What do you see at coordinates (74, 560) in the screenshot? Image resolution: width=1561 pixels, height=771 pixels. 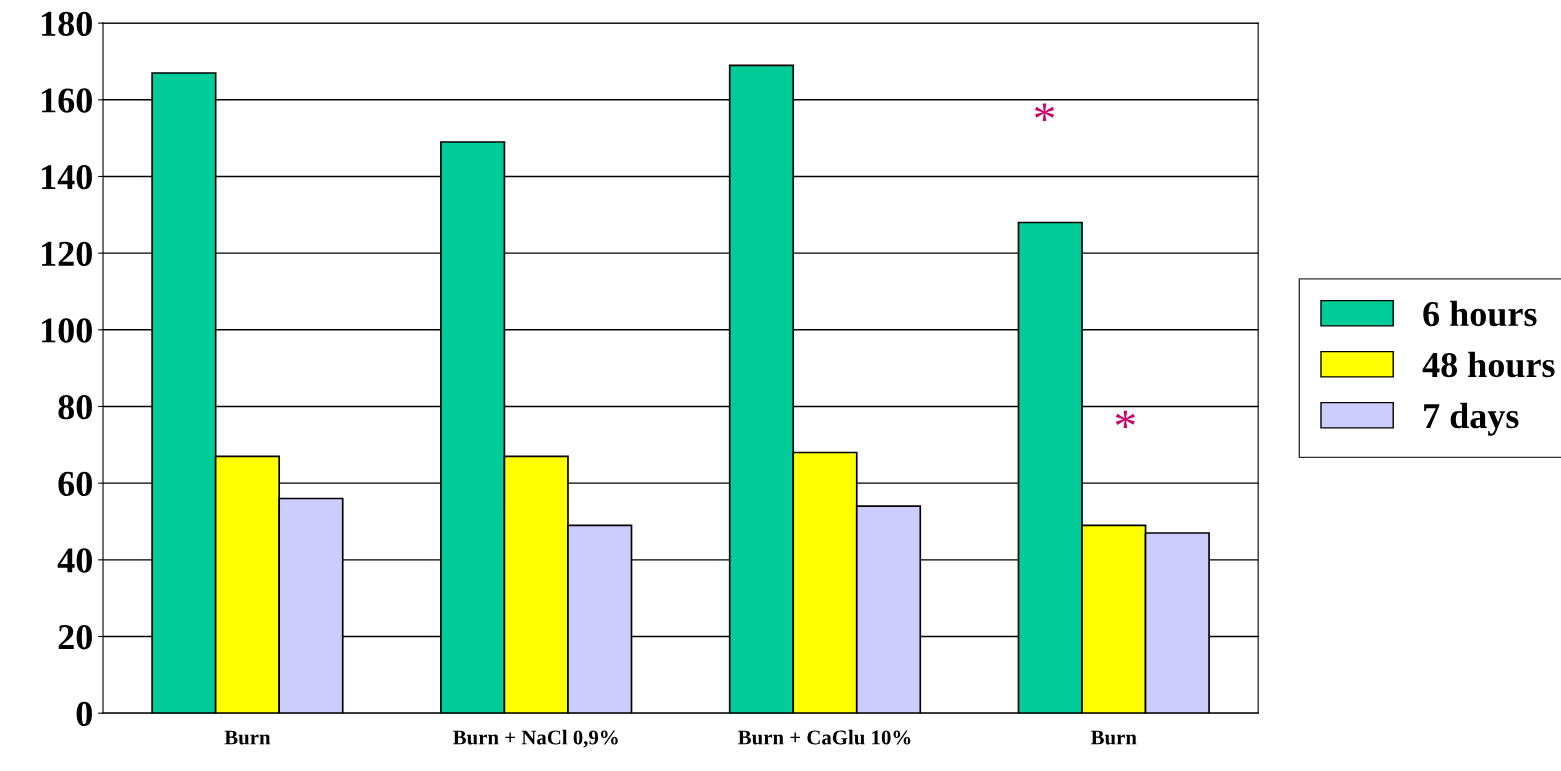 I see `y-tick-label: 40` at bounding box center [74, 560].